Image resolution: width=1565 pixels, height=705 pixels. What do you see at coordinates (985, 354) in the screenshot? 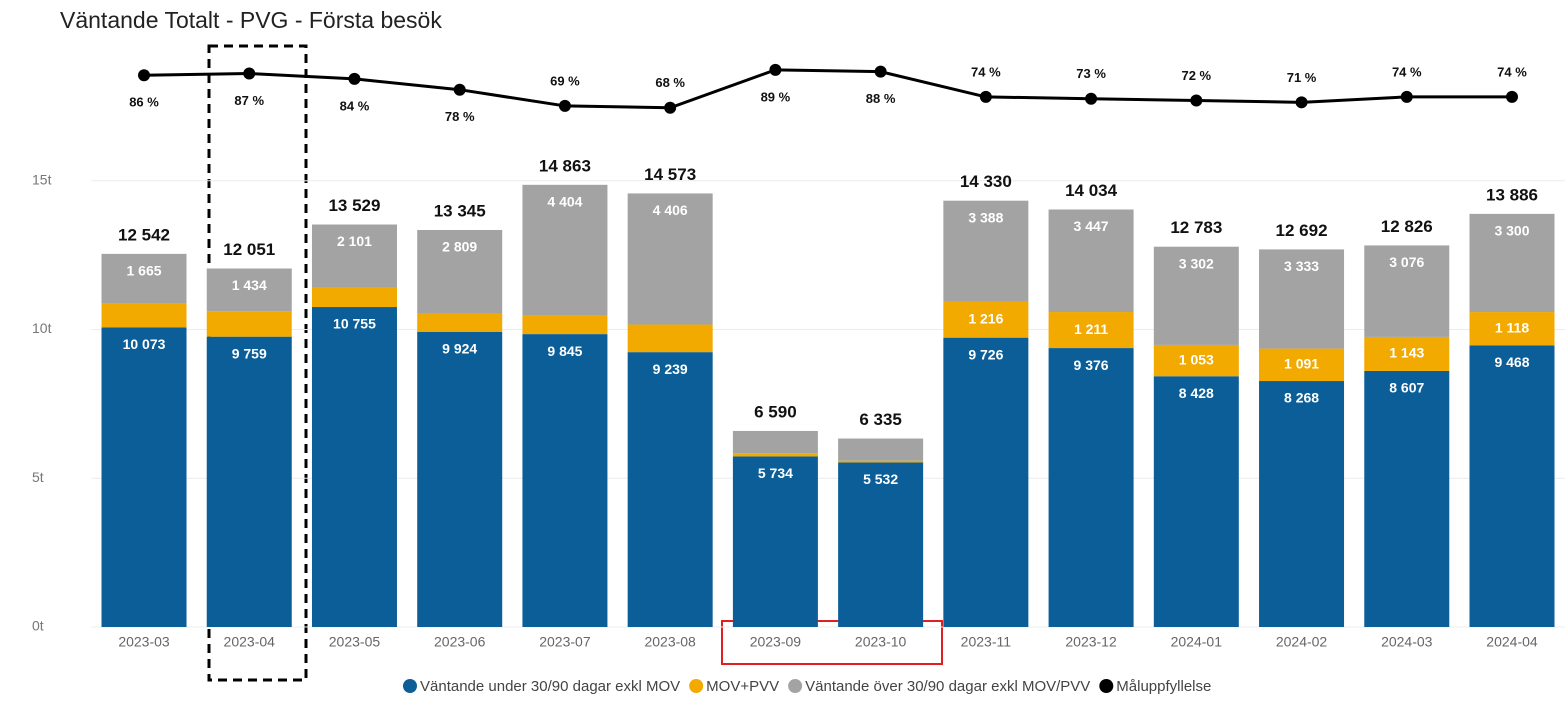
I see `data-label: 9 726` at bounding box center [985, 354].